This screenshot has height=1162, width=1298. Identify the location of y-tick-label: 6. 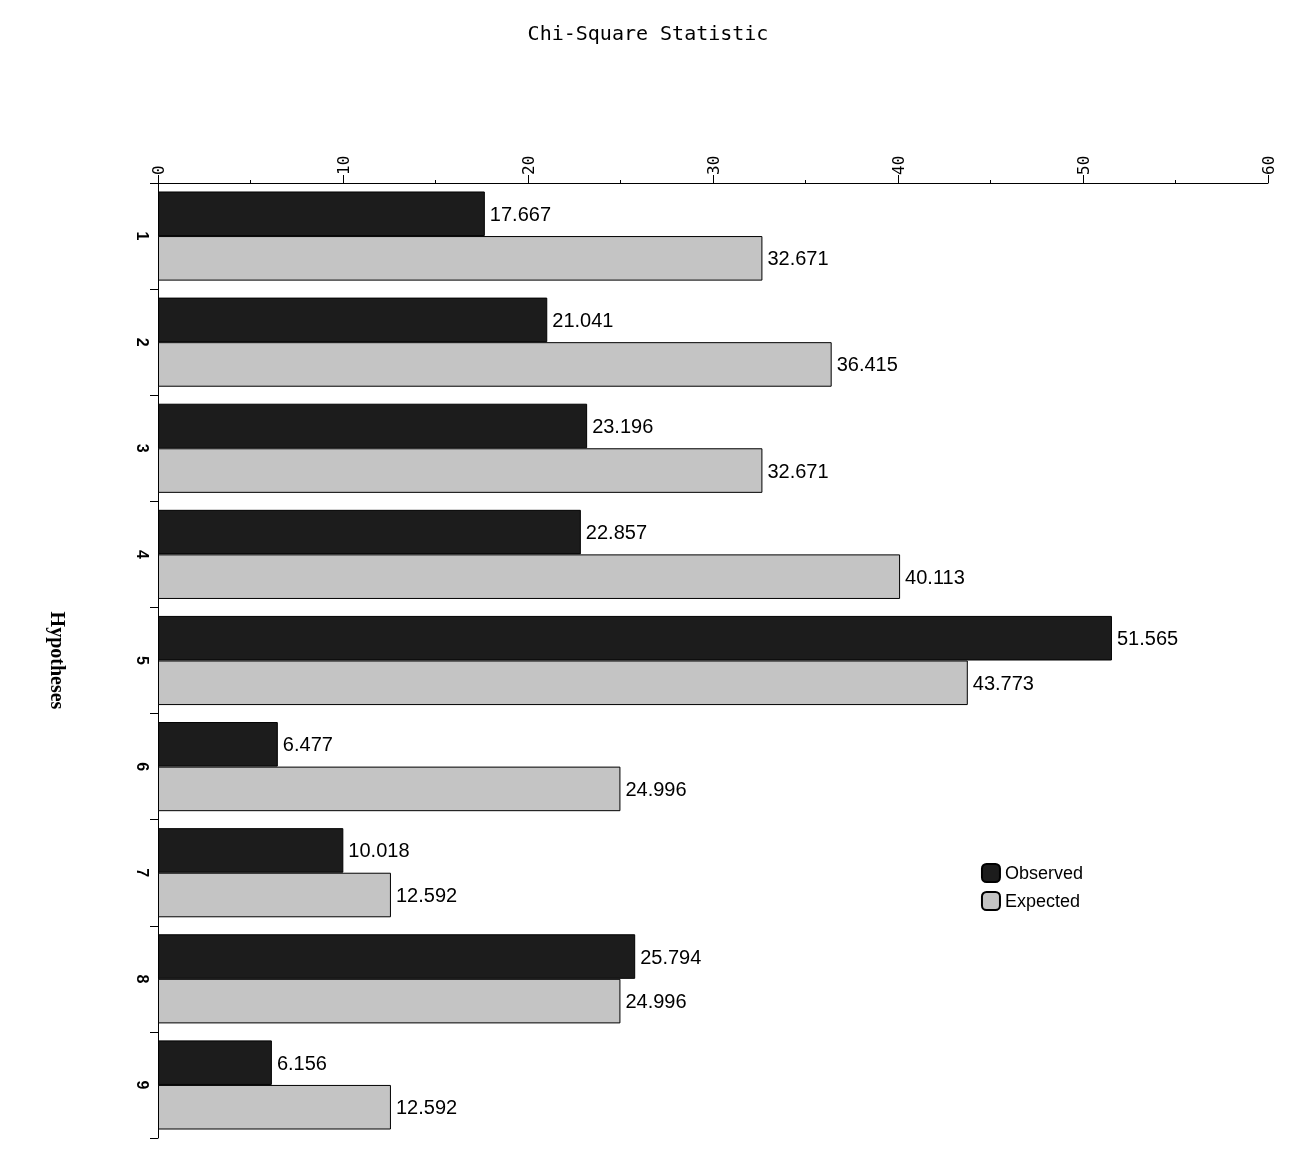
(142, 767).